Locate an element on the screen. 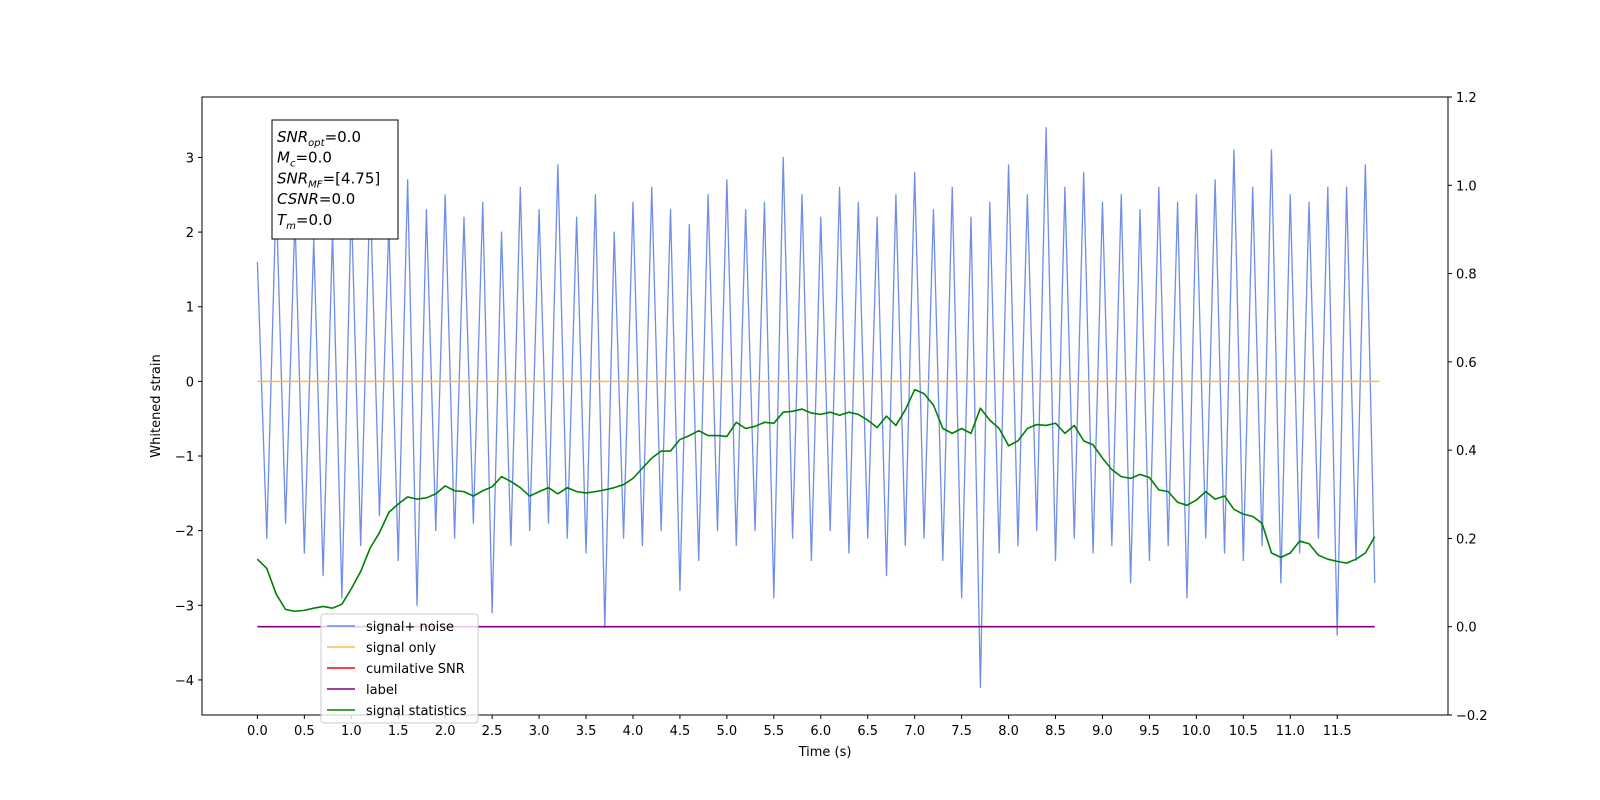  legend-label: signal+ noise is located at coordinates (410, 627).